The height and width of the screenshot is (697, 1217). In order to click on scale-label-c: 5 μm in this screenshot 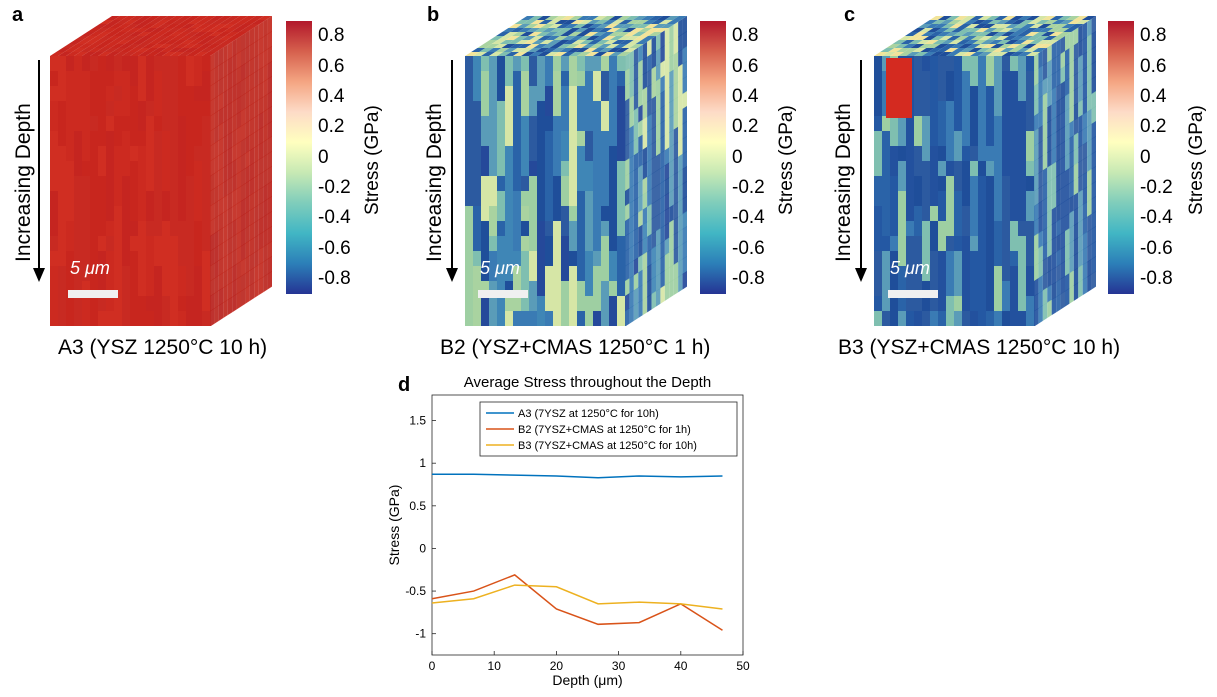, I will do `click(910, 268)`.